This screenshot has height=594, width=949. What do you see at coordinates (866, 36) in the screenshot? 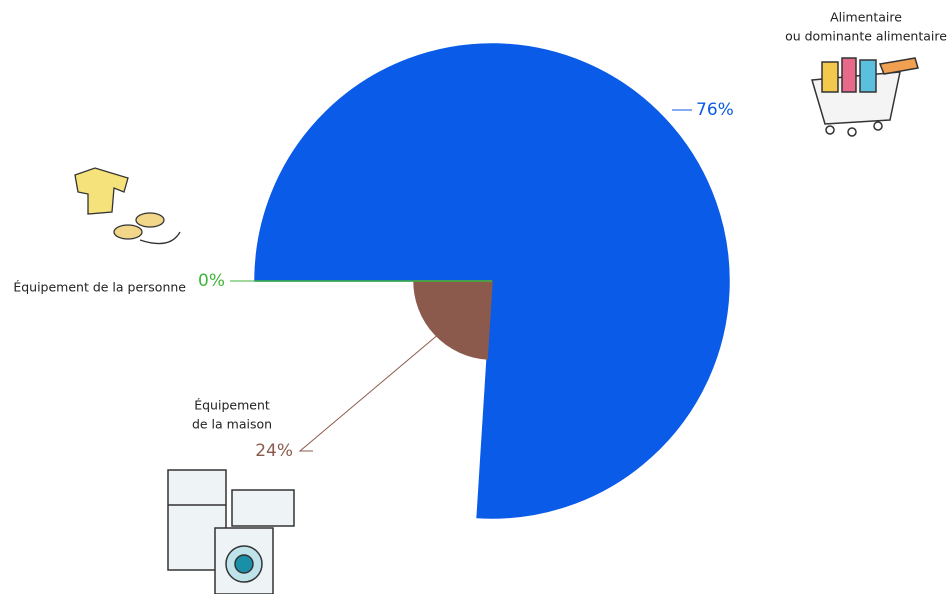
I see `category-label: ou dominante alimentaire` at bounding box center [866, 36].